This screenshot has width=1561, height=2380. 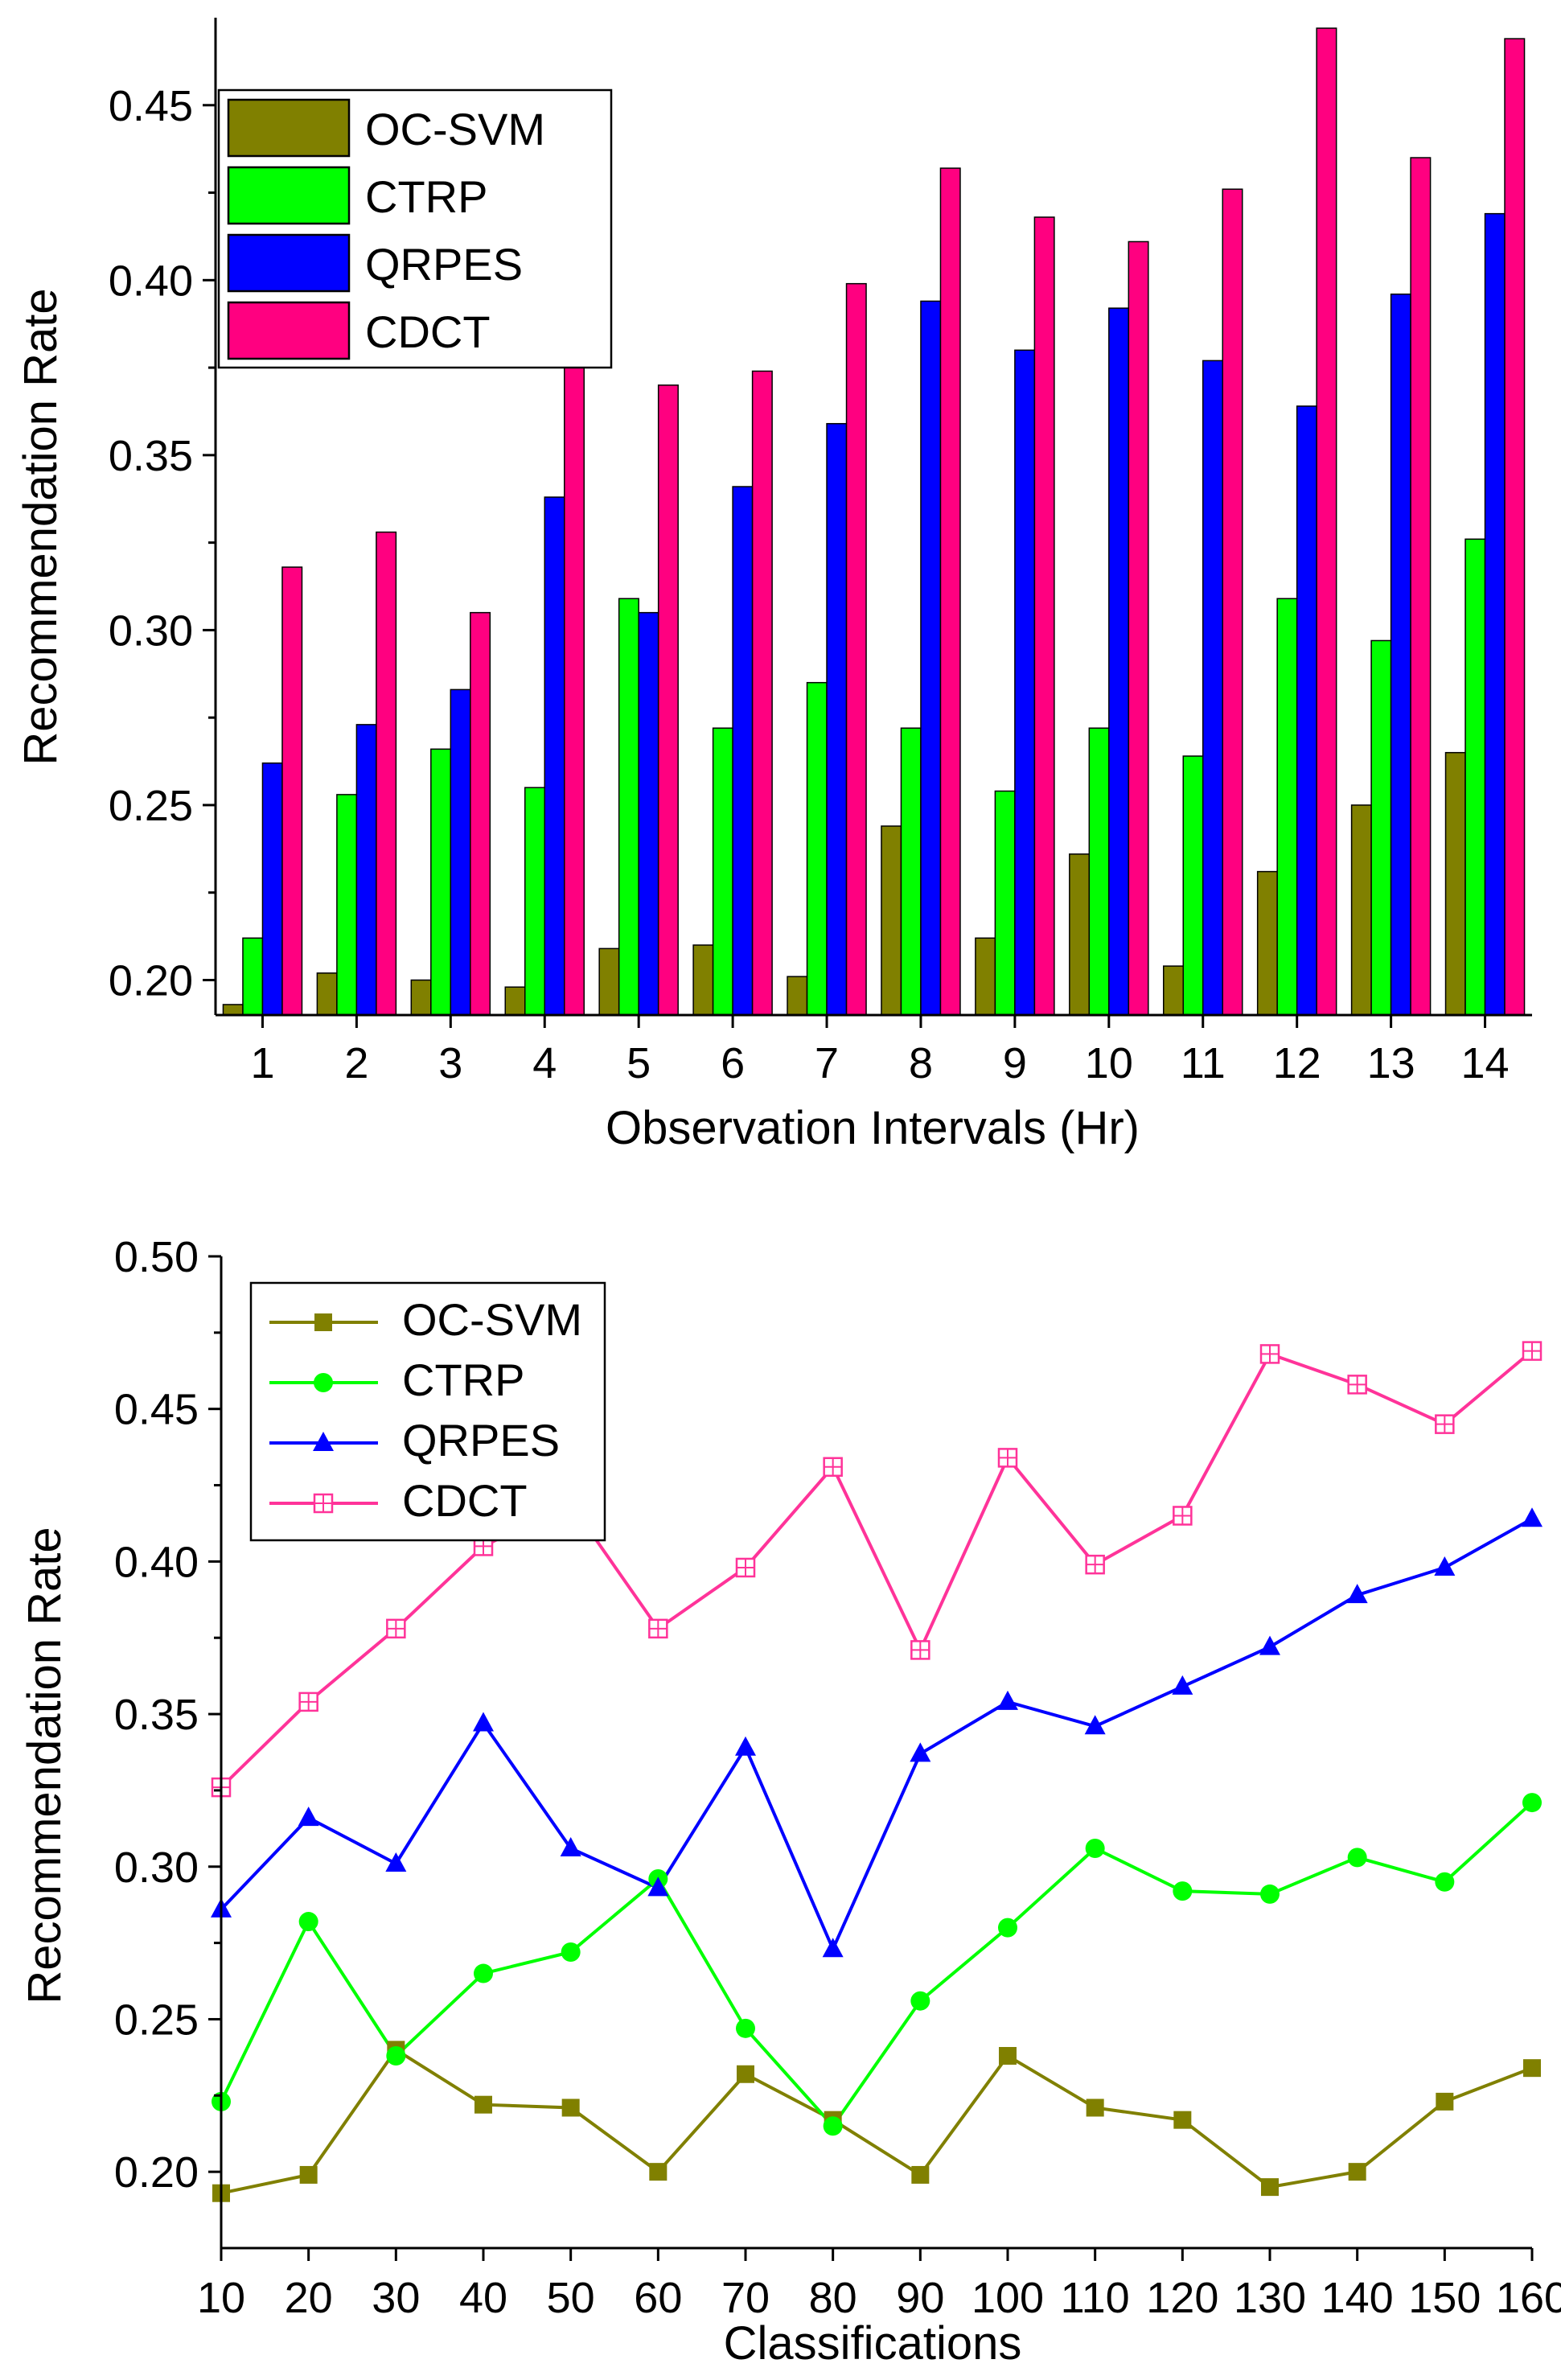 I want to click on x-tick-label: 6, so click(x=733, y=1063).